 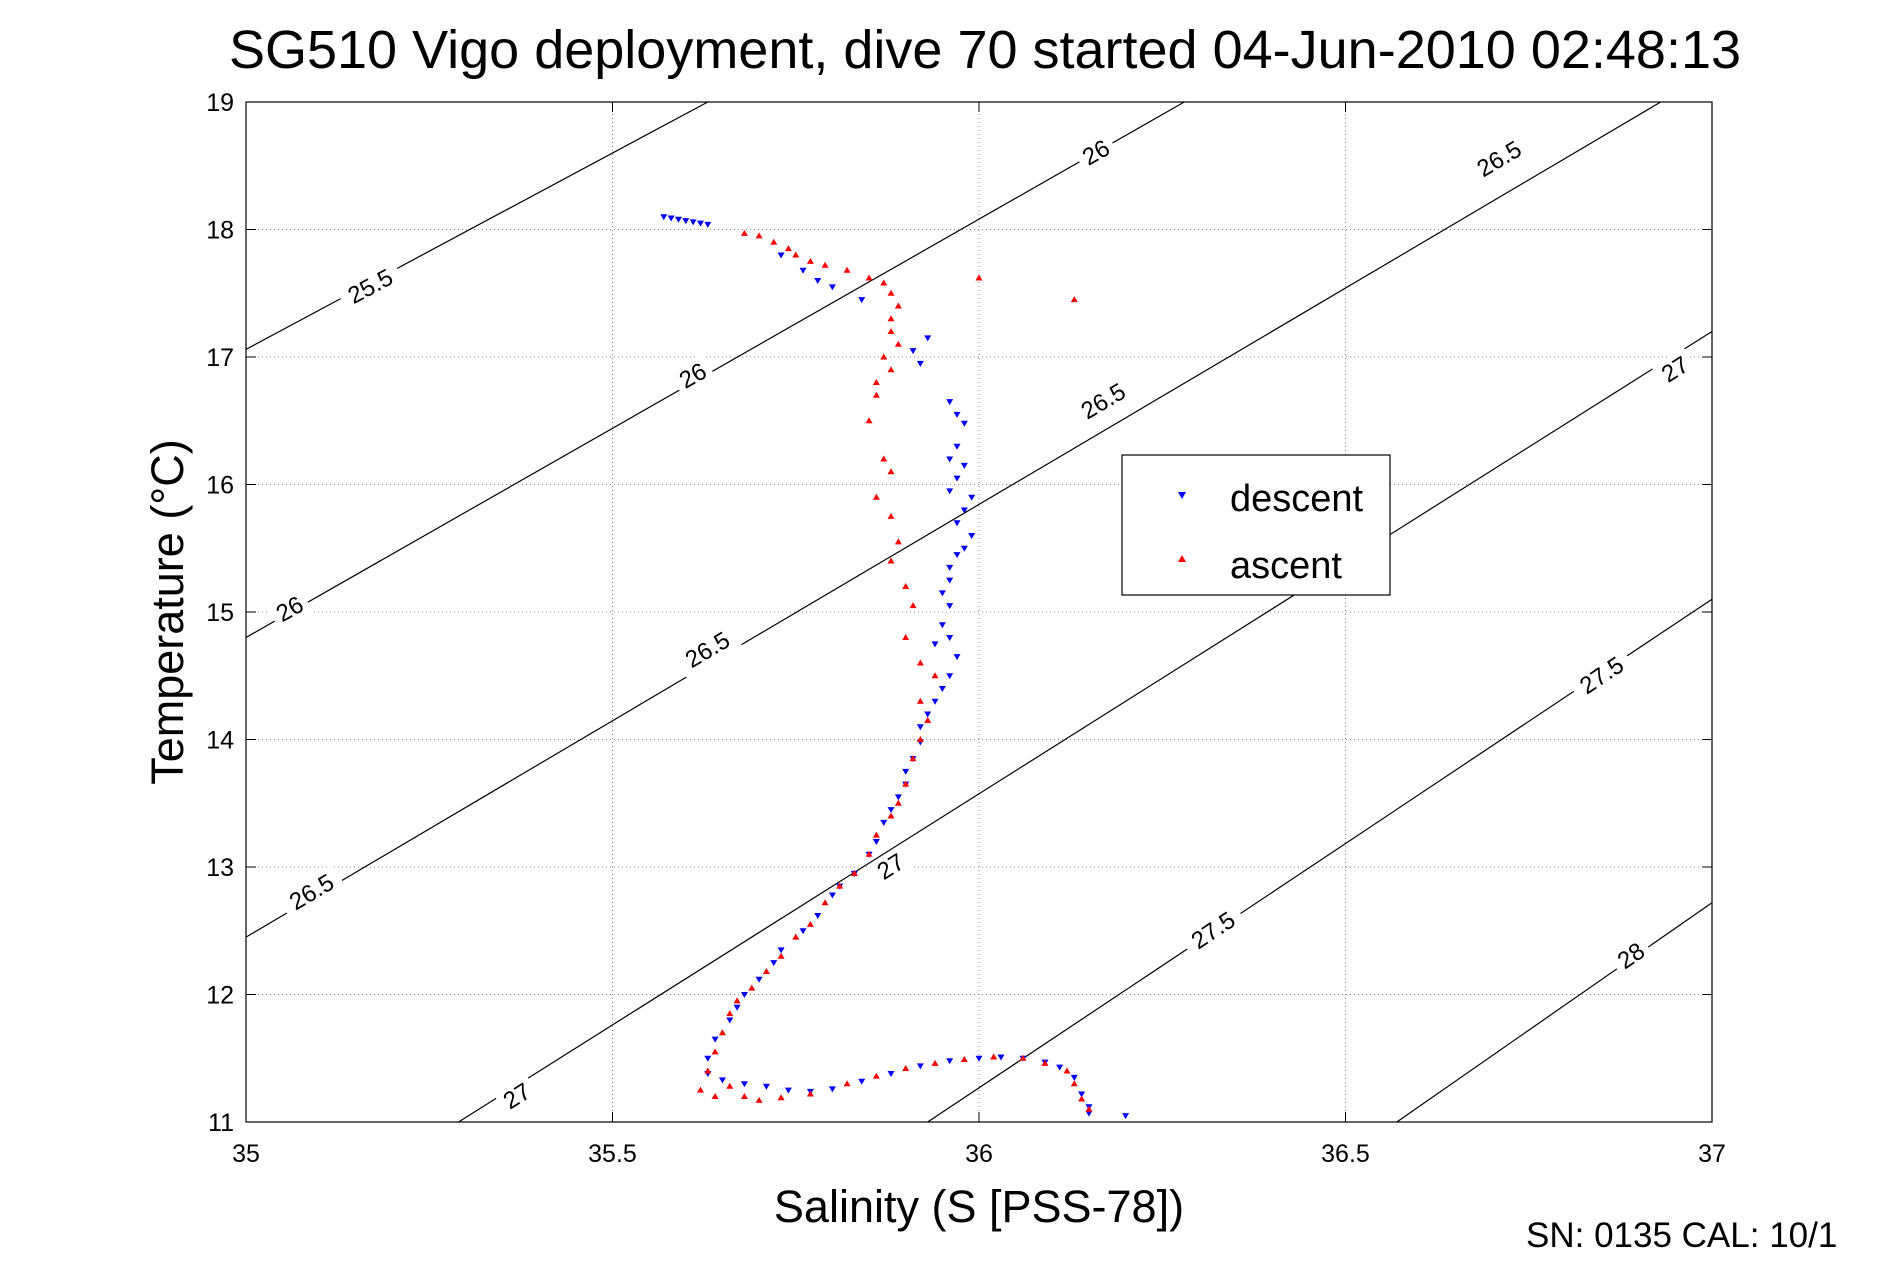 I want to click on y-tick-label: 17, so click(x=220, y=358).